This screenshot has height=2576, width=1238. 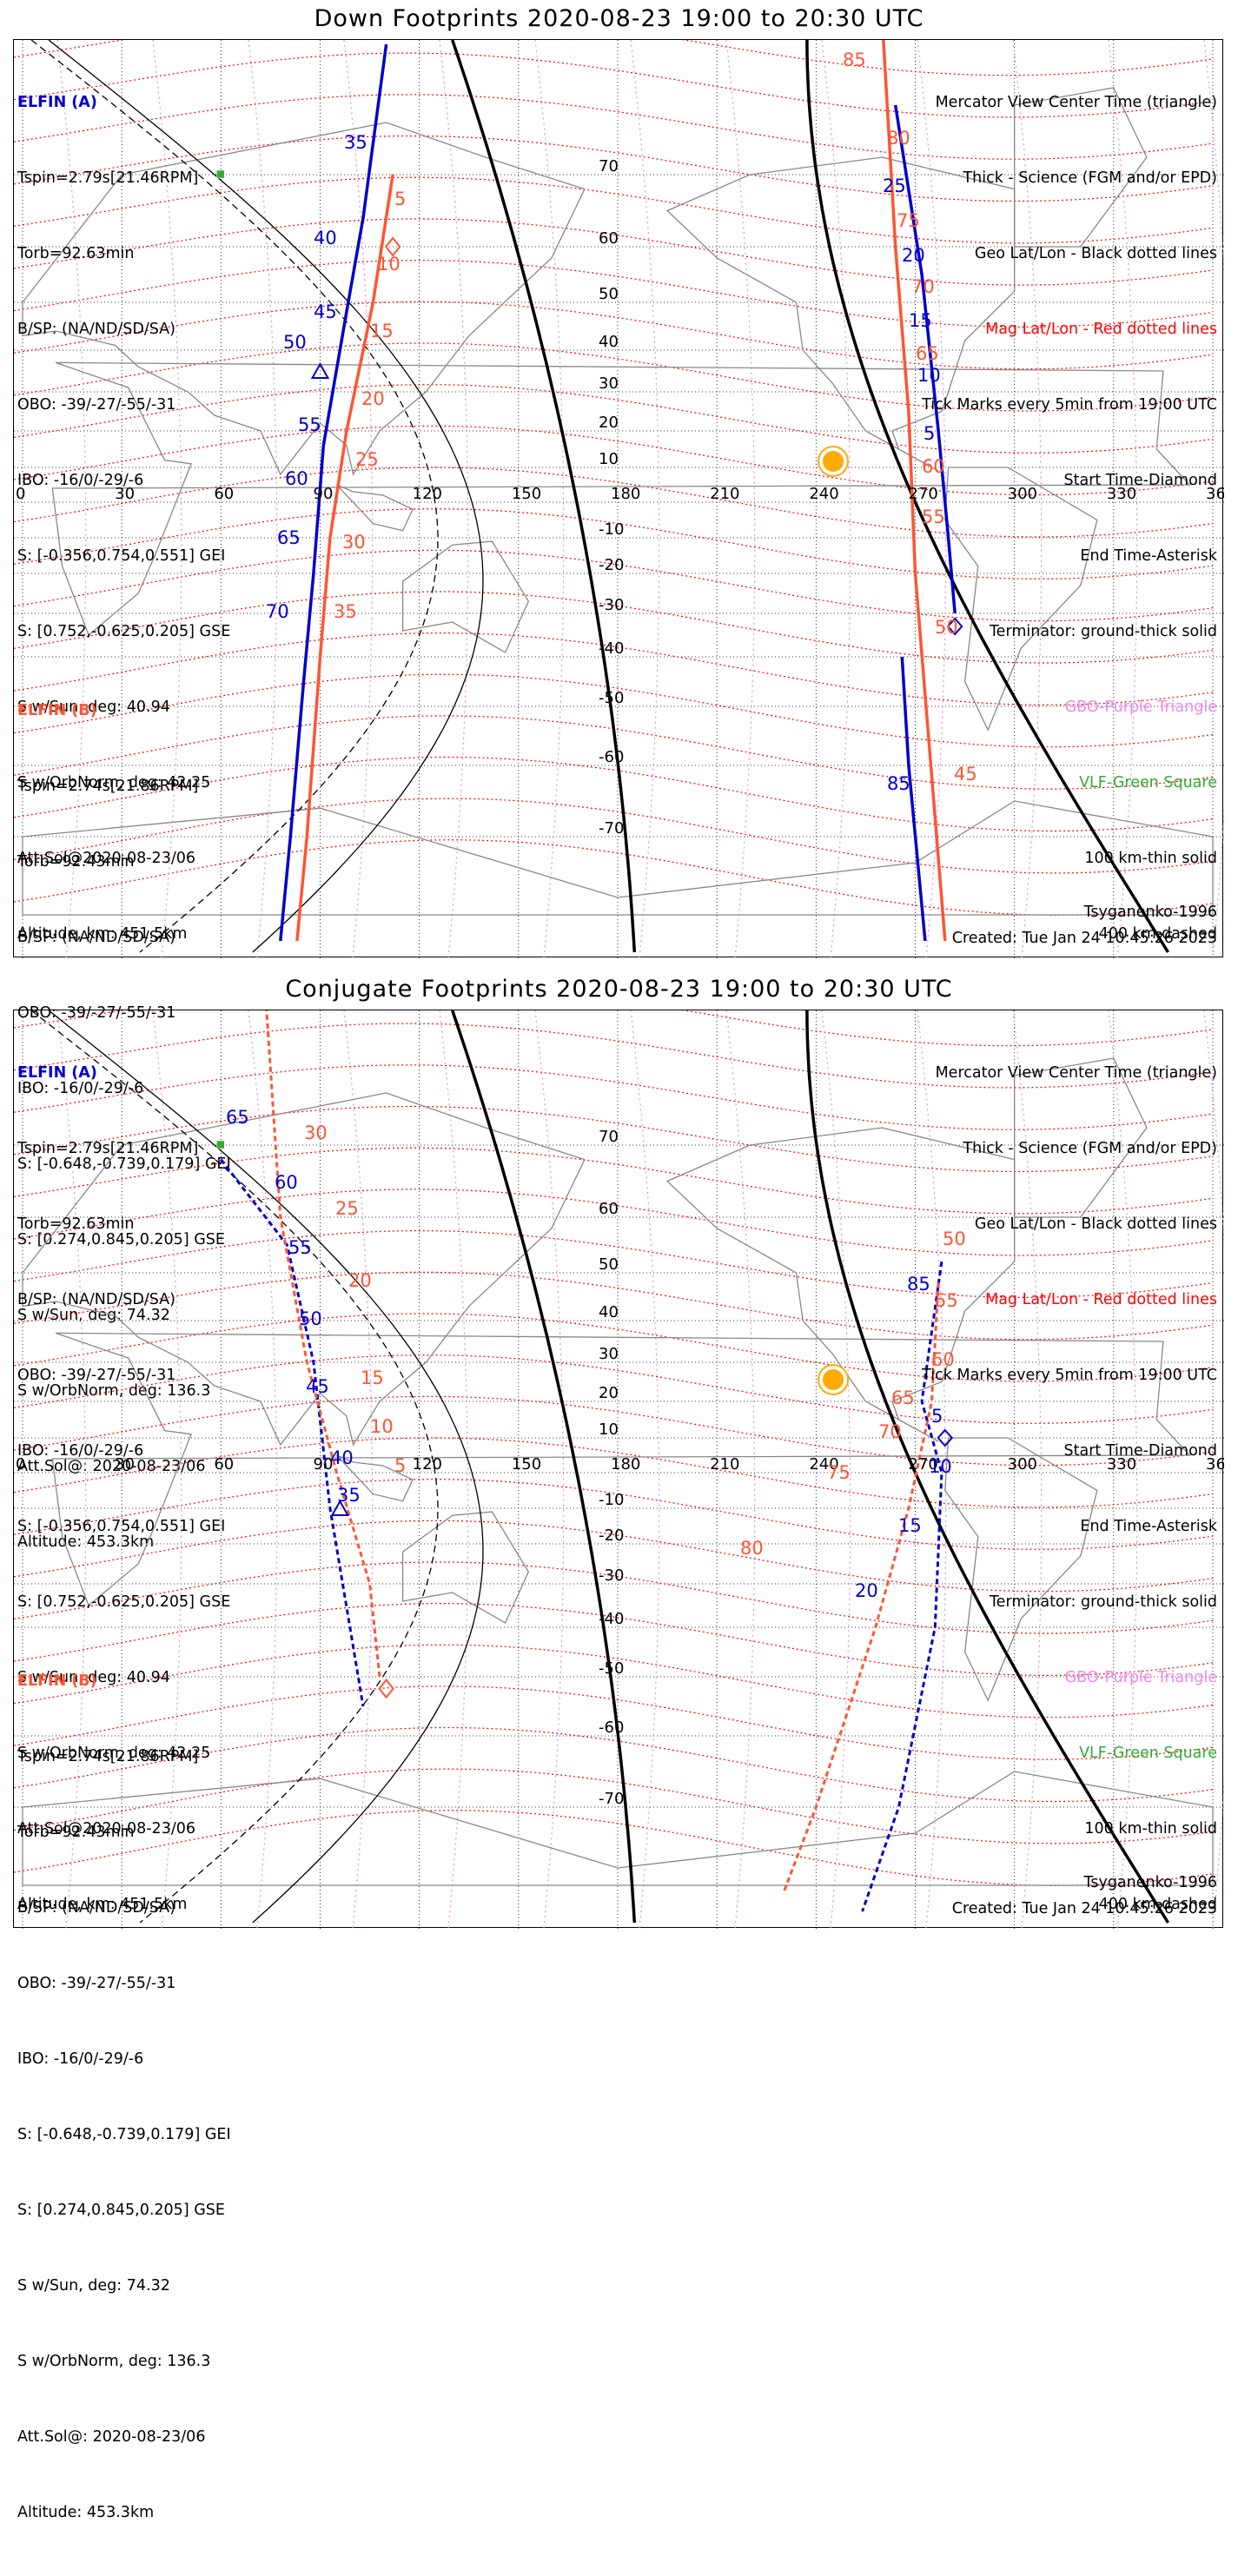 What do you see at coordinates (57, 102) in the screenshot?
I see `elfin-a-header: ELFIN (A)` at bounding box center [57, 102].